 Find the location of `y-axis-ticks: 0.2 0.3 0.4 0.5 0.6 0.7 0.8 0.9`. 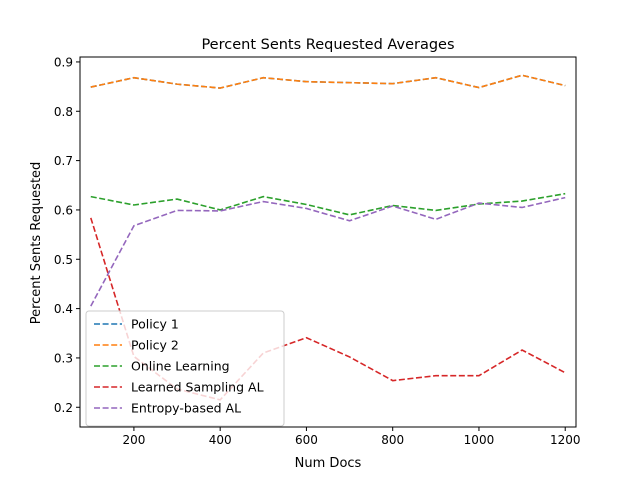

y-axis-ticks: 0.2 0.3 0.4 0.5 0.6 0.7 0.8 0.9 is located at coordinates (67, 235).